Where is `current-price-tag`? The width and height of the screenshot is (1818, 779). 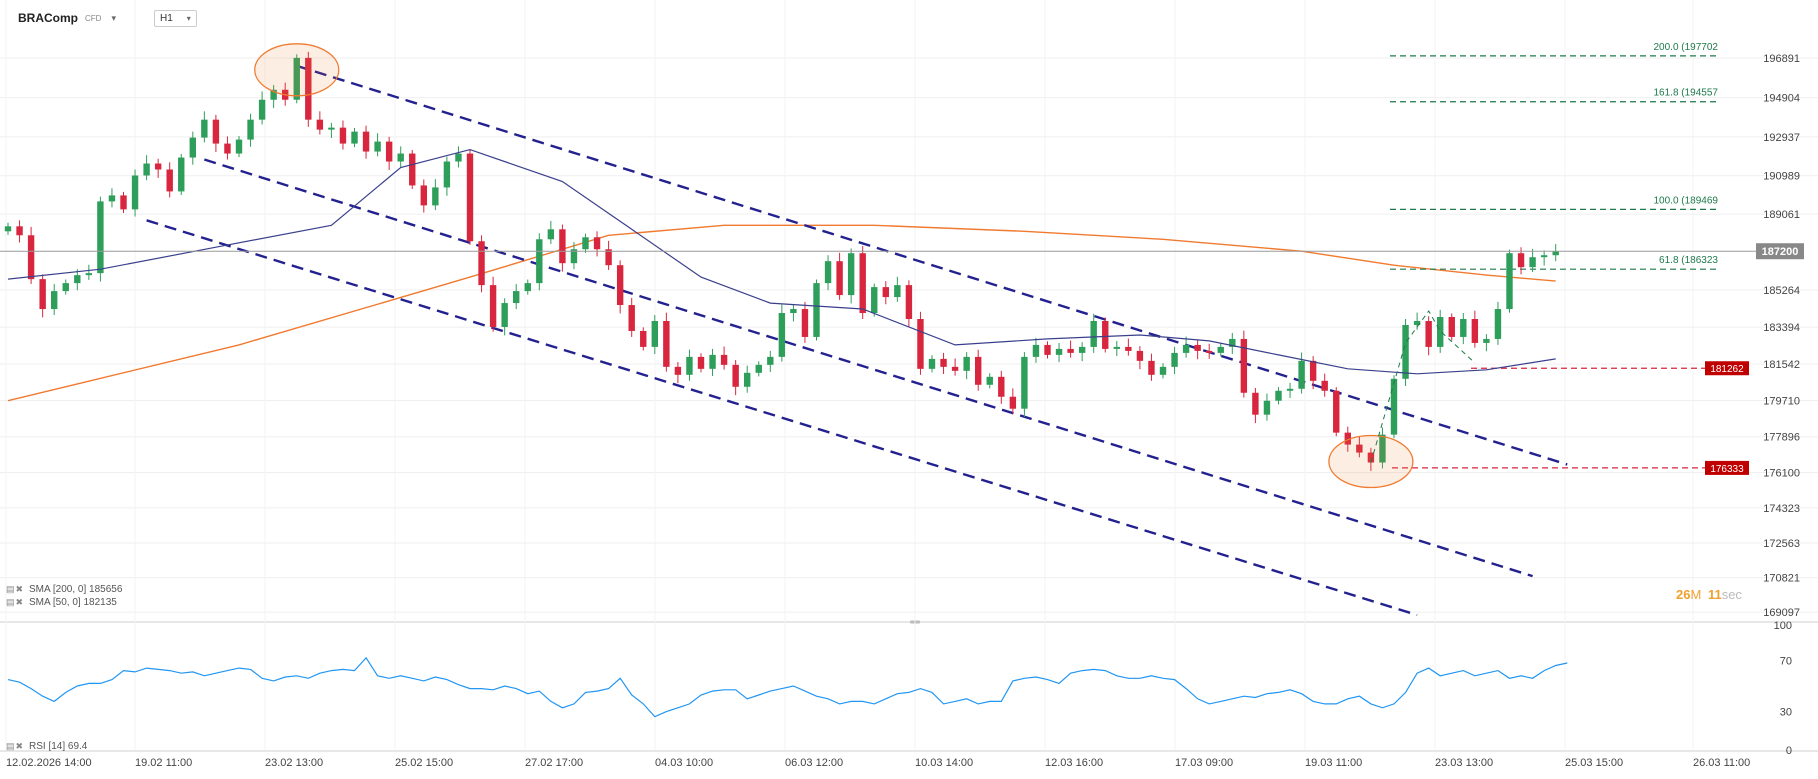
current-price-tag is located at coordinates (1780, 251).